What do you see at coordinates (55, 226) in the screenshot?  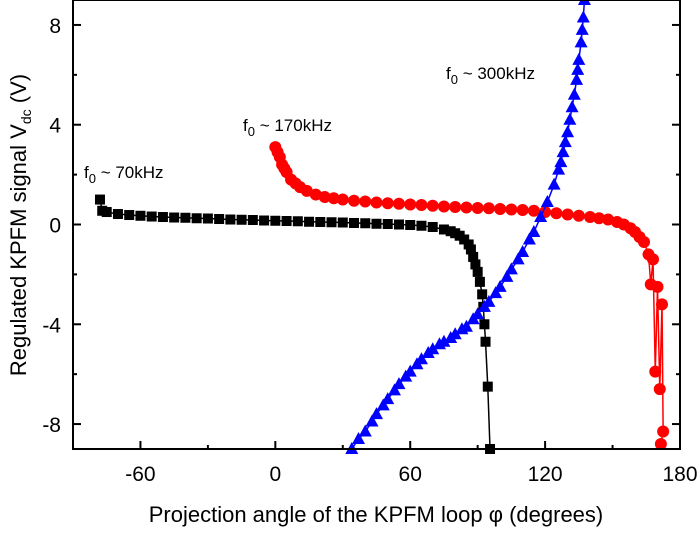 I see `y-tick-label: 0` at bounding box center [55, 226].